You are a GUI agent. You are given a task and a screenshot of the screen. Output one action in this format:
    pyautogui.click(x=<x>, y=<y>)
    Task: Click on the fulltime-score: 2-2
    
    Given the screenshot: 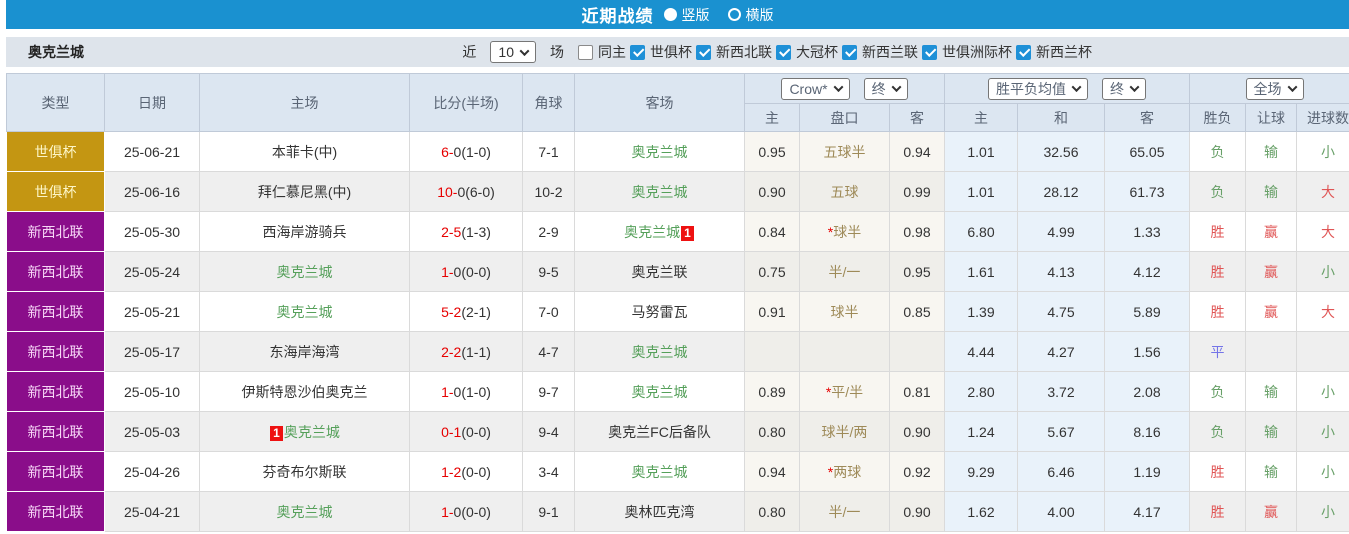 What is the action you would take?
    pyautogui.click(x=451, y=351)
    